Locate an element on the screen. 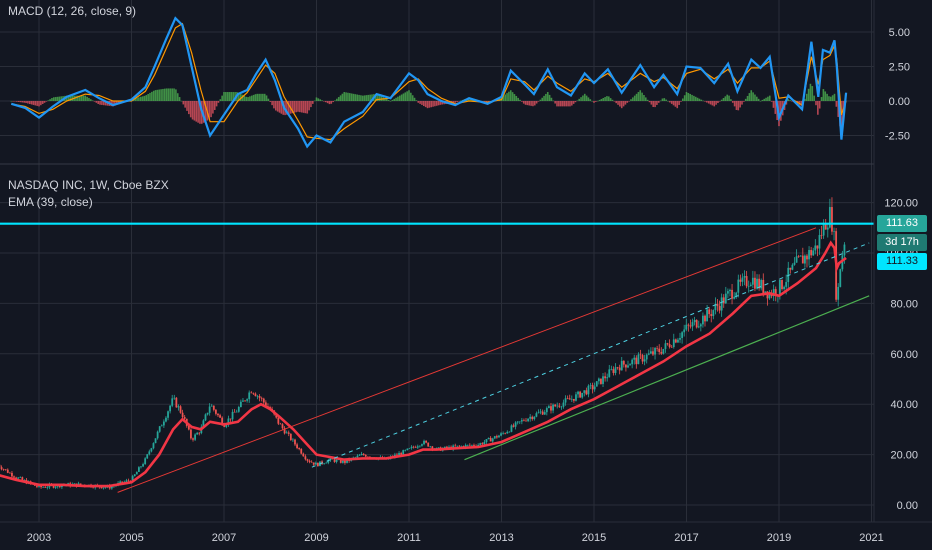 The height and width of the screenshot is (550, 932). time-tick-label: 2013 is located at coordinates (501, 538).